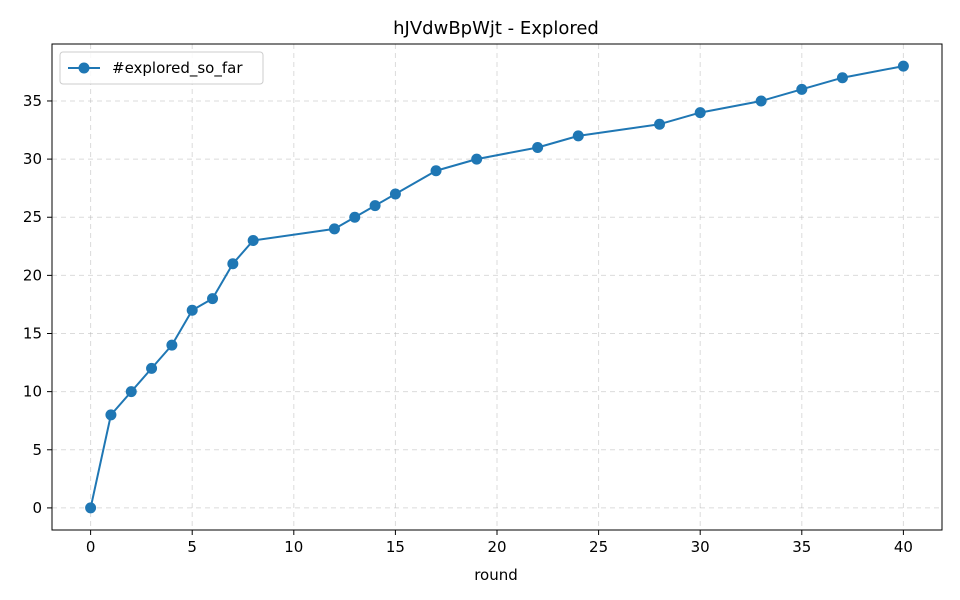  I want to click on legend-box, so click(161, 68).